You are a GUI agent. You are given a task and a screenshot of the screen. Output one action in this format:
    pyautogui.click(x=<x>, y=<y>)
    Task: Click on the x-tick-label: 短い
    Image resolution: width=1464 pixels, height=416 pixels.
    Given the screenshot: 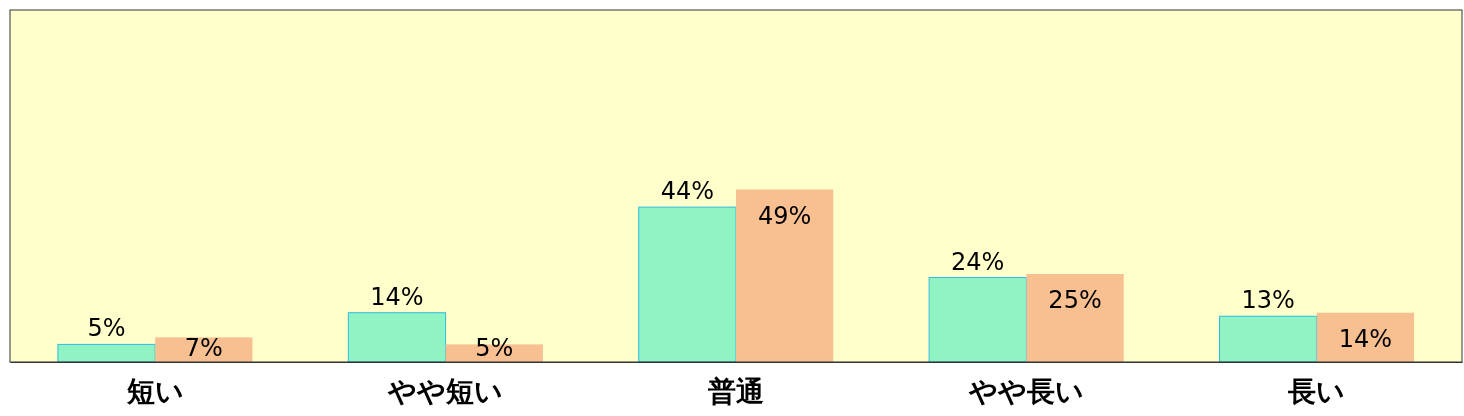 What is the action you would take?
    pyautogui.click(x=154, y=392)
    